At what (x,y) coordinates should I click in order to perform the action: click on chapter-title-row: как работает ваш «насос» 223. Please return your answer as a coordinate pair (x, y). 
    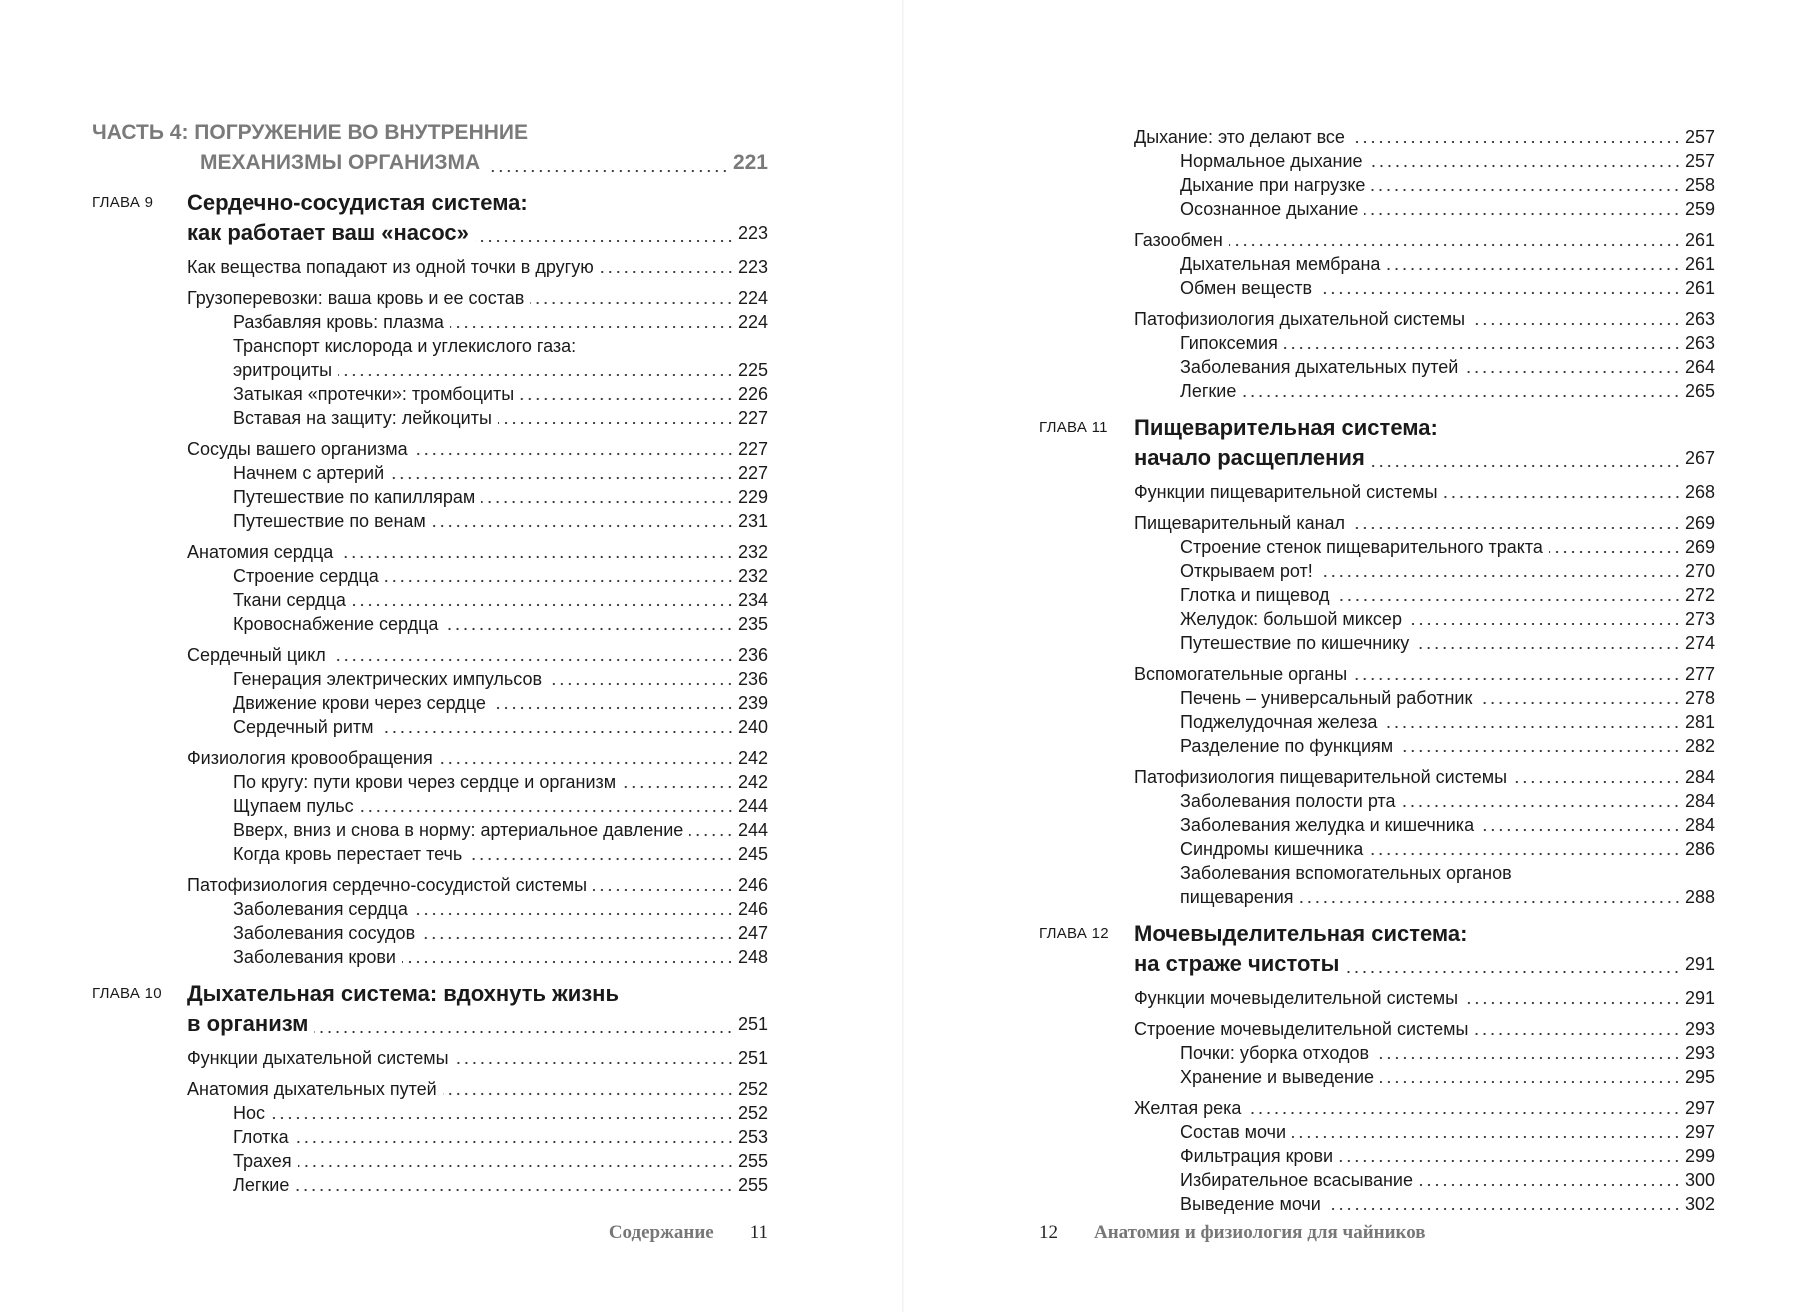
    Looking at the image, I should click on (430, 233).